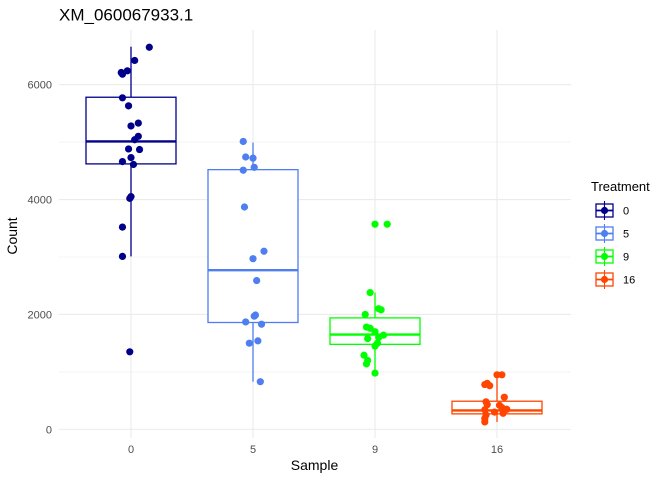 This screenshot has width=672, height=480. I want to click on series-16-points, so click(496, 398).